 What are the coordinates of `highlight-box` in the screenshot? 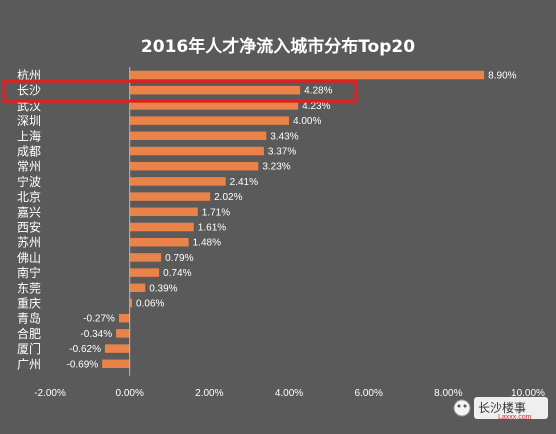 It's located at (180, 91).